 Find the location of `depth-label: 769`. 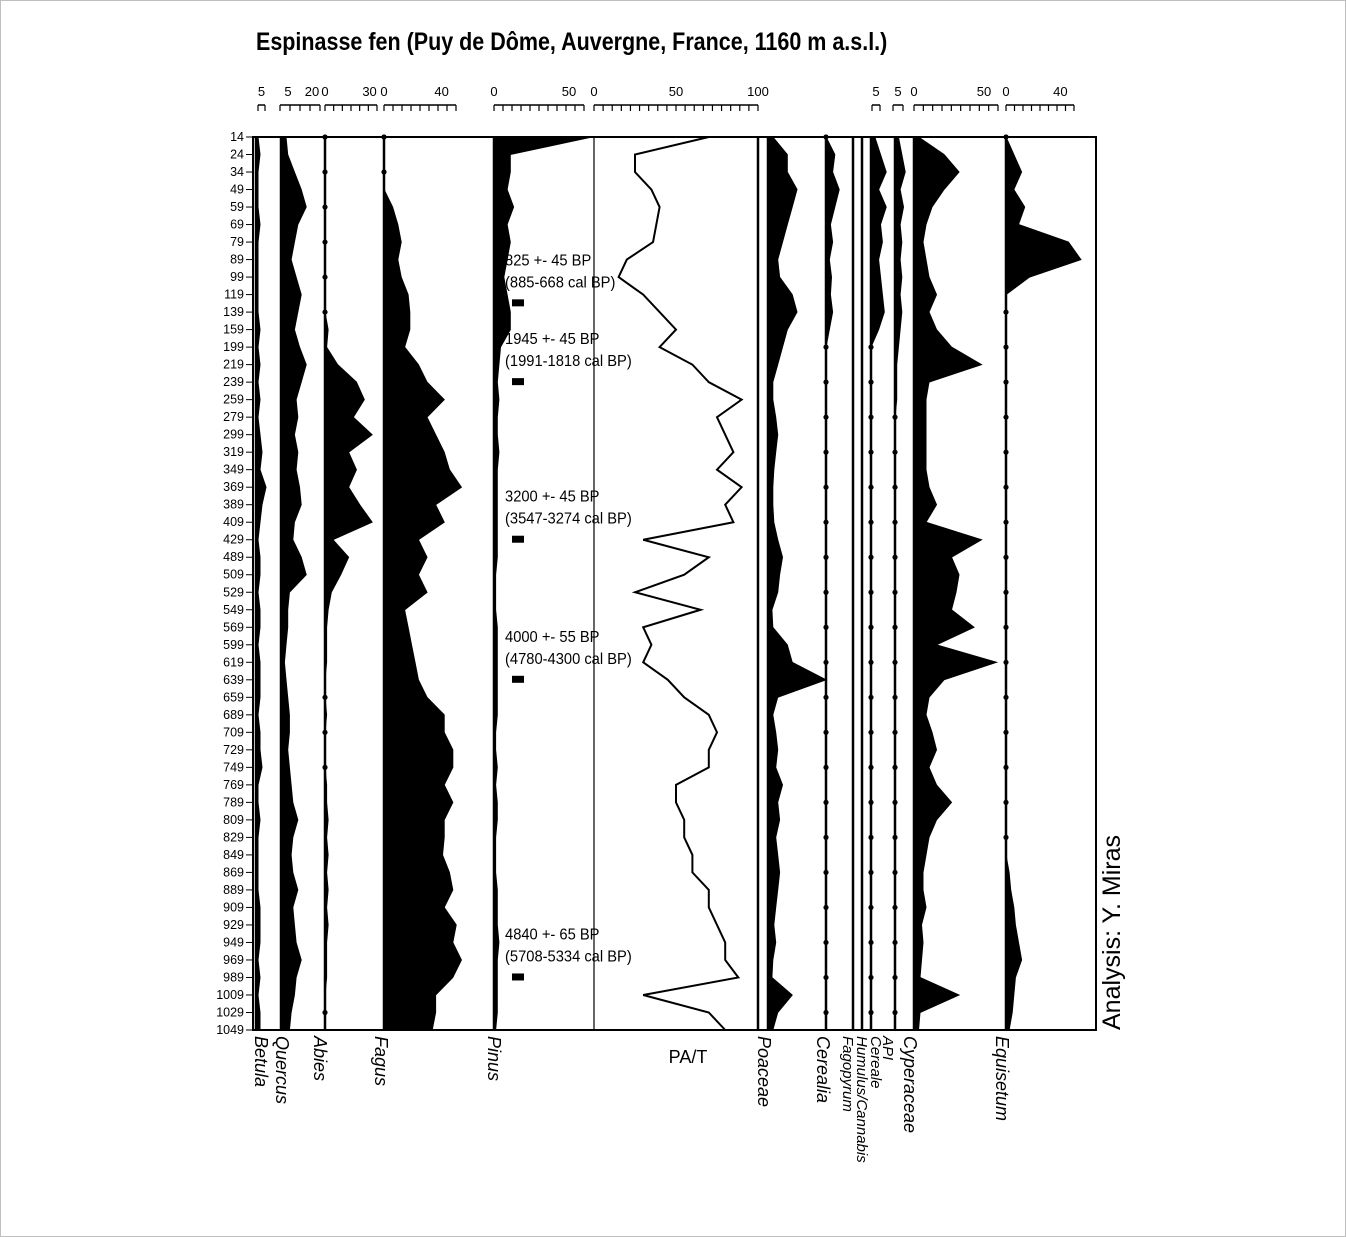

depth-label: 769 is located at coordinates (233, 785).